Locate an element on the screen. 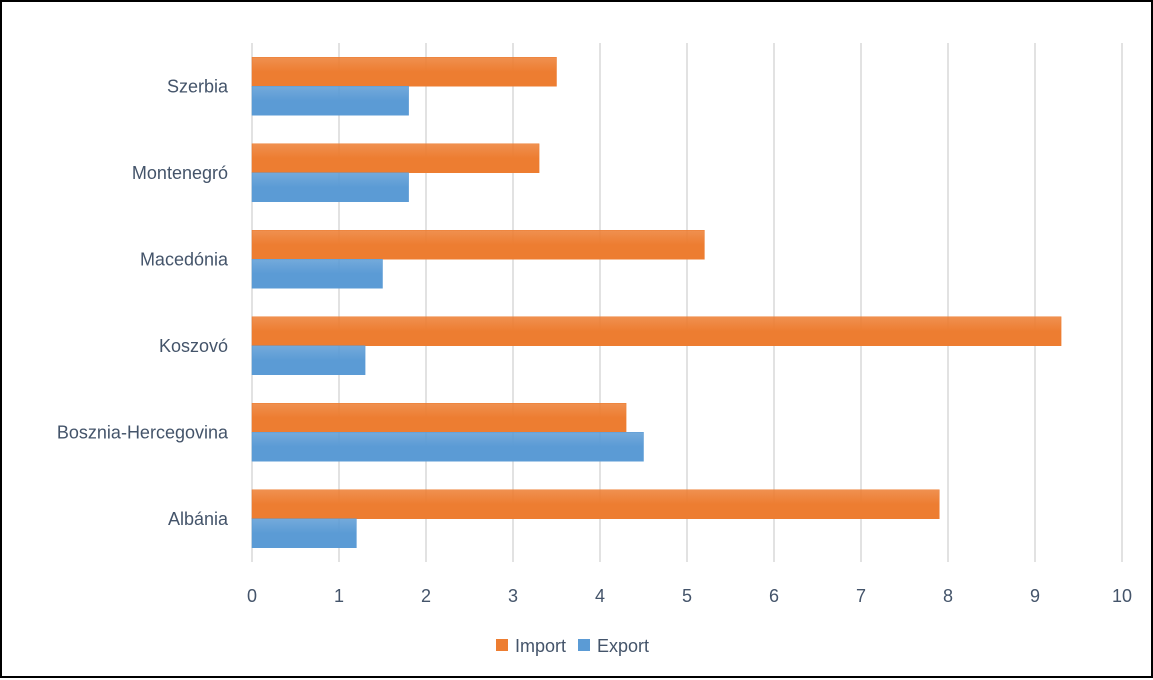  legend-label-export: Export is located at coordinates (623, 646).